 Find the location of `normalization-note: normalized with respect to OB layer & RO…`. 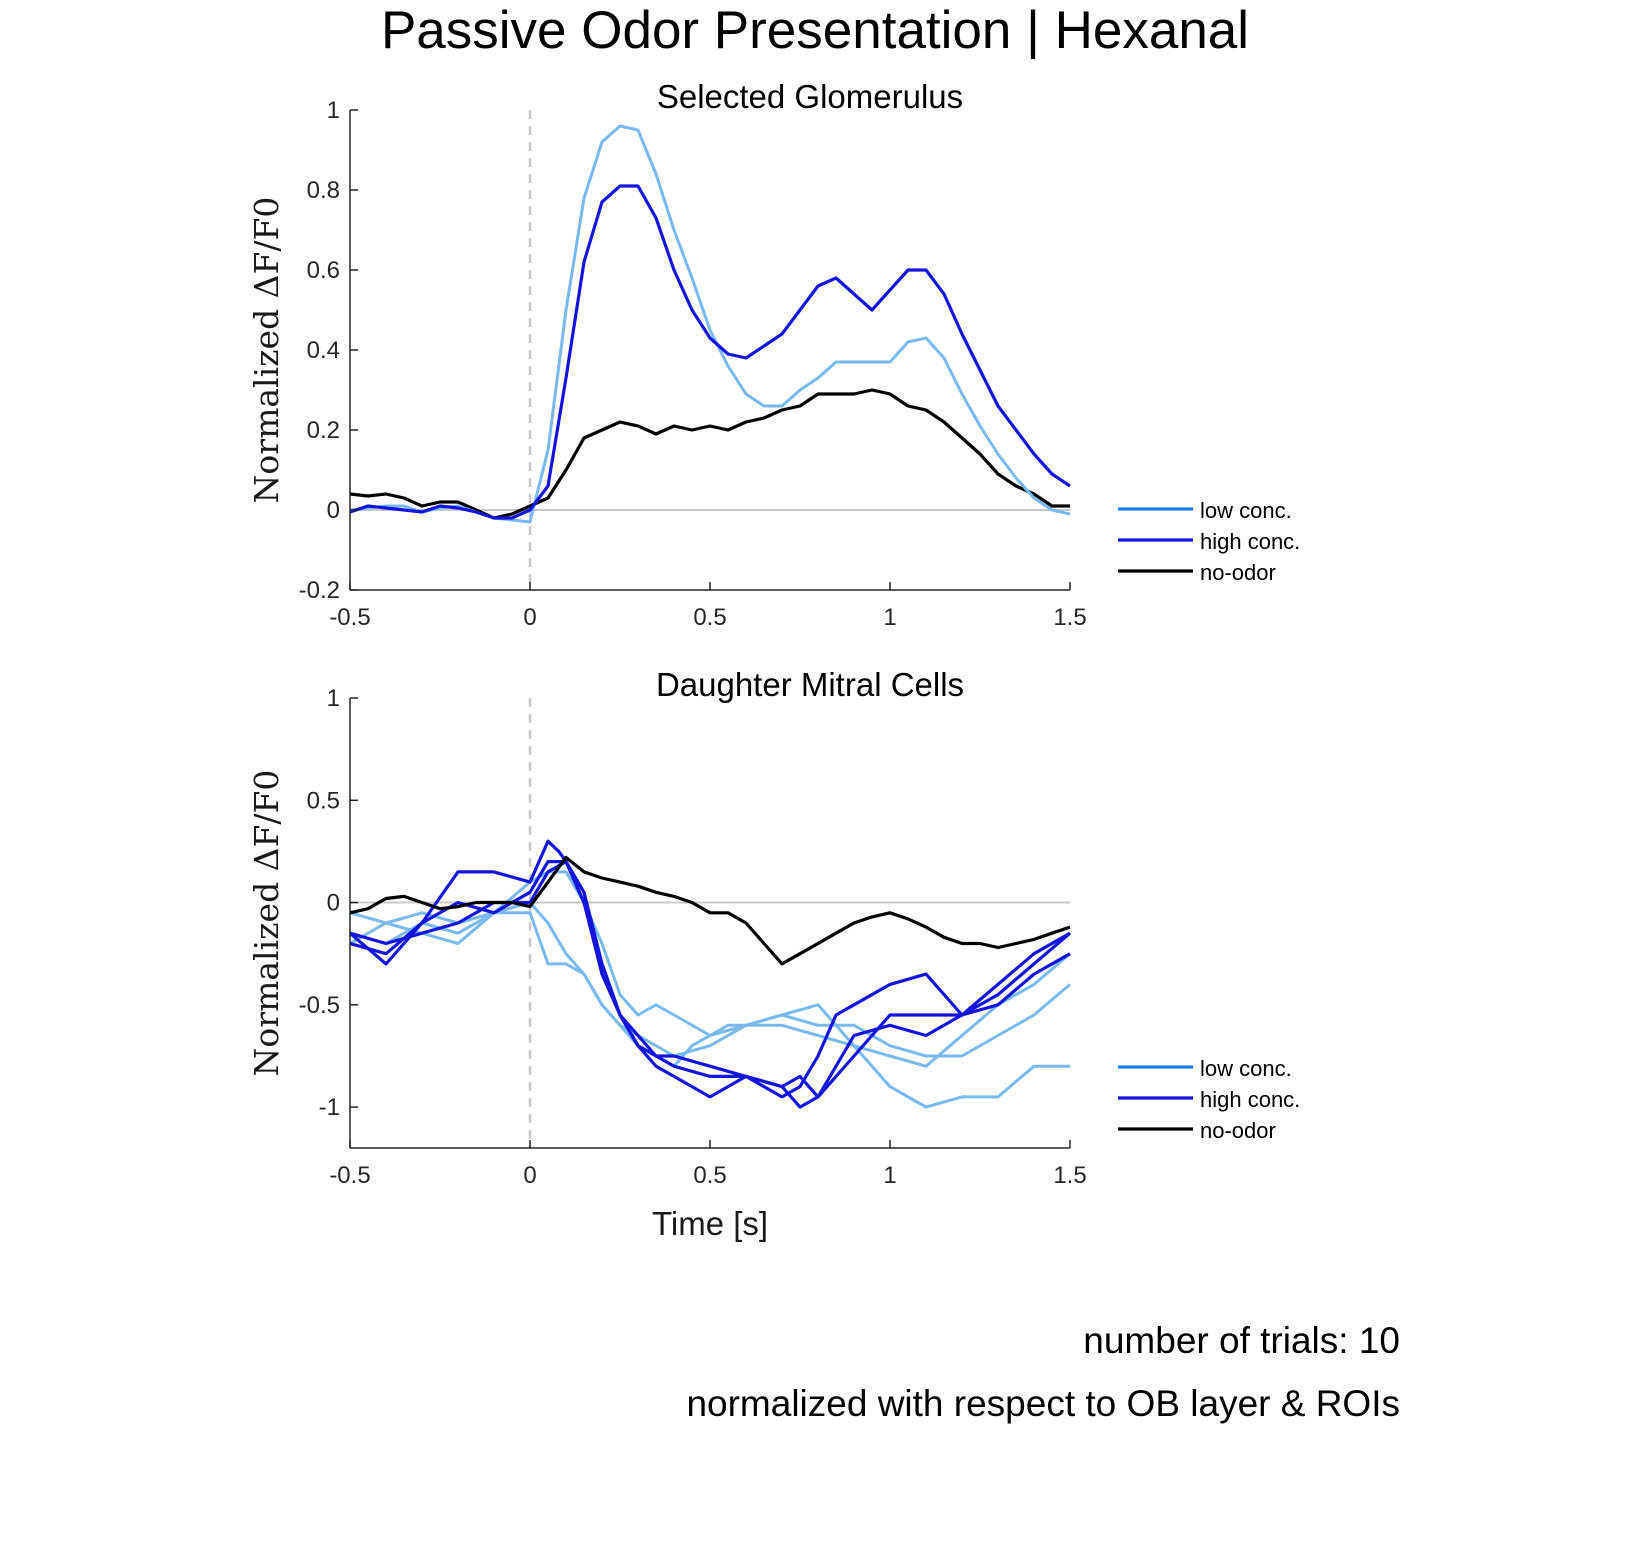

normalization-note: normalized with respect to OB layer & RO… is located at coordinates (1043, 1403).